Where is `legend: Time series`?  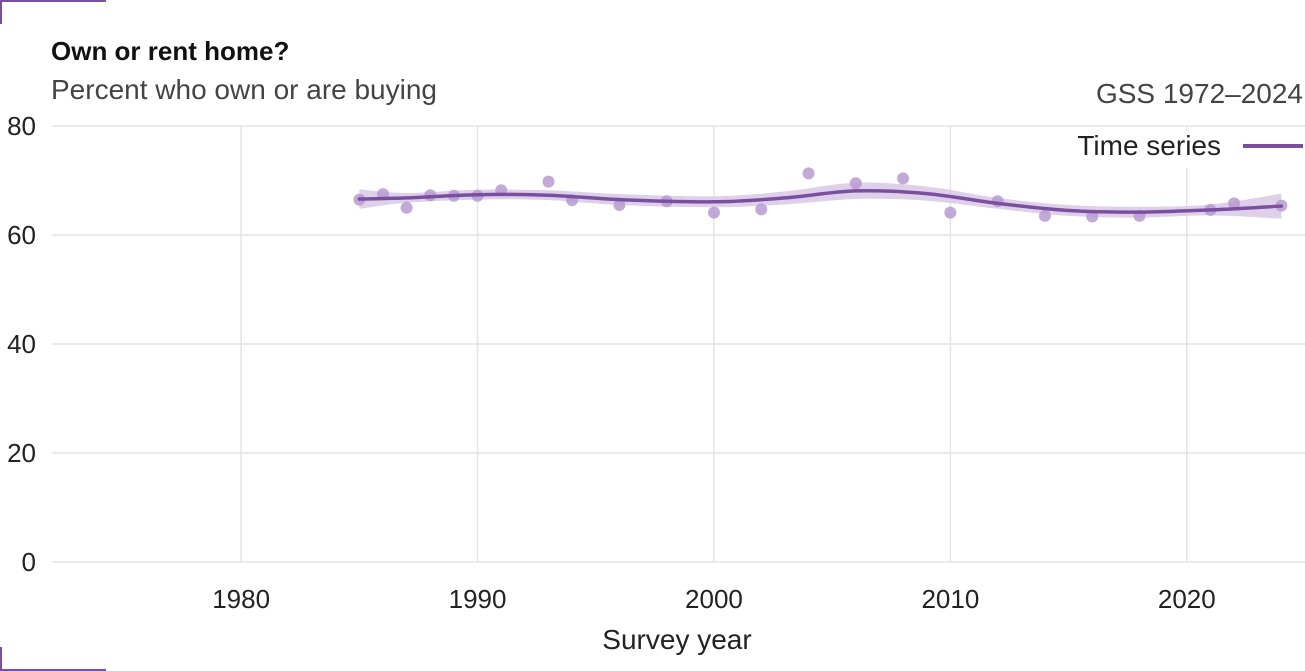 legend: Time series is located at coordinates (1181, 149).